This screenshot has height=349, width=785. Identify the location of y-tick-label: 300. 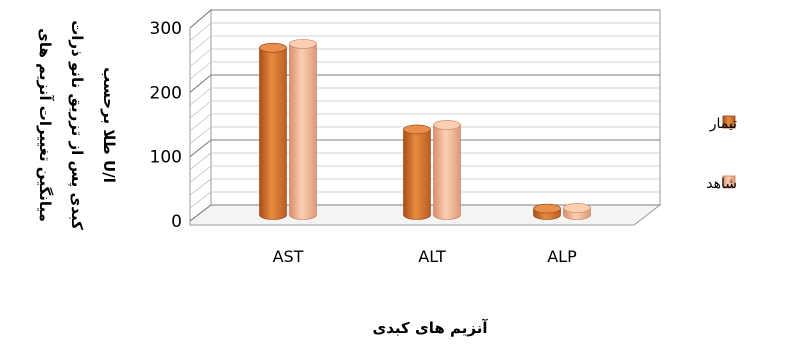
(166, 29).